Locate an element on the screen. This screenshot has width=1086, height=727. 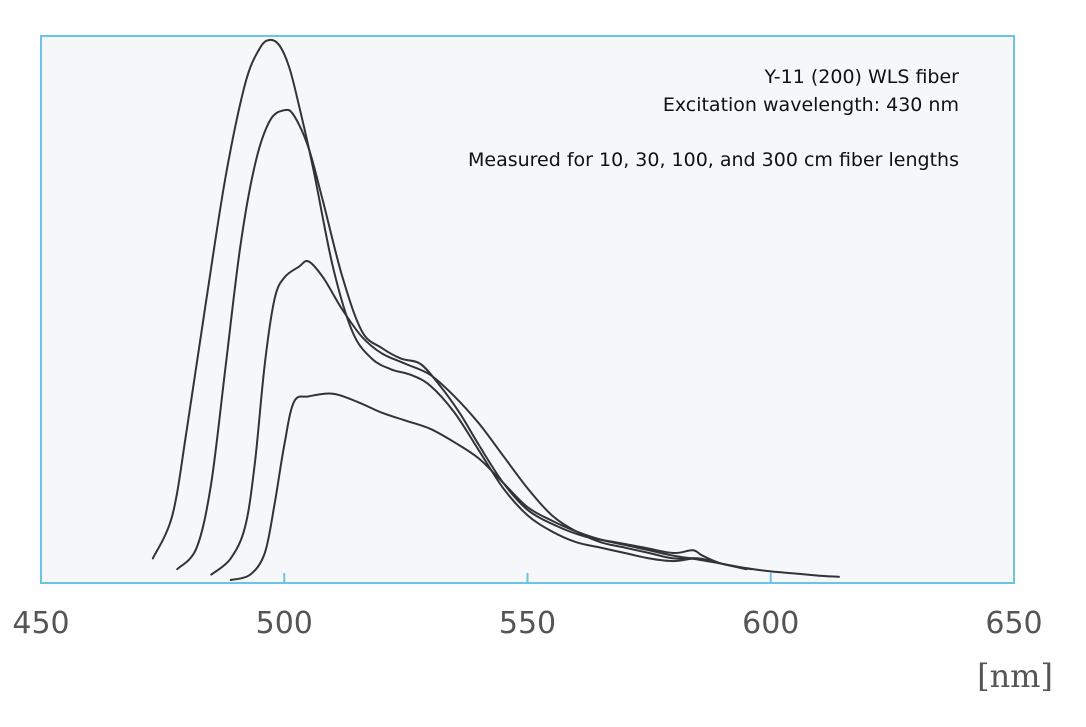
x-tick-label: 500 is located at coordinates (284, 623).